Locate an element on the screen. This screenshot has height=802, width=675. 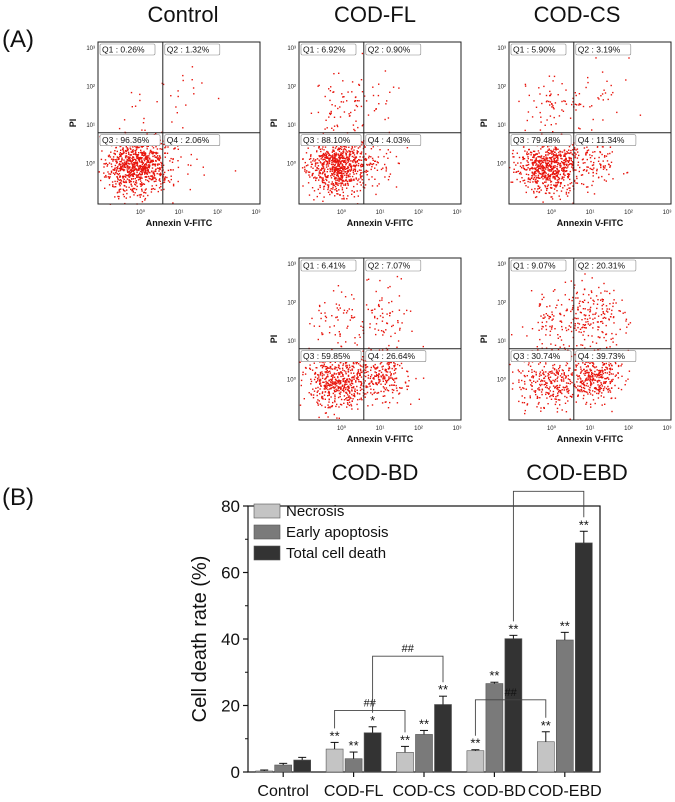
legend-label: Necrosis is located at coordinates (315, 511).